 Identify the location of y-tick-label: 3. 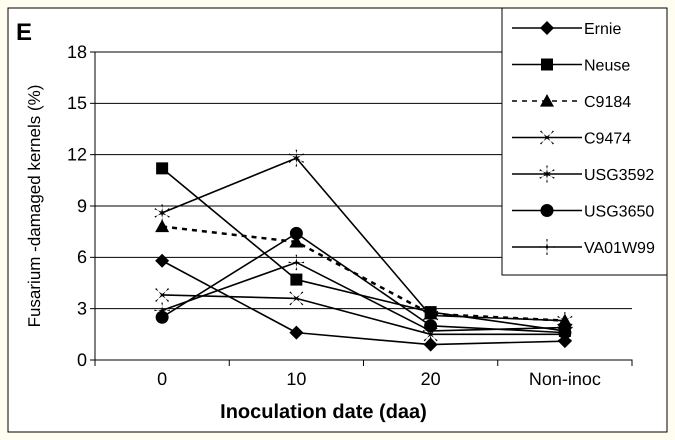
(81, 308).